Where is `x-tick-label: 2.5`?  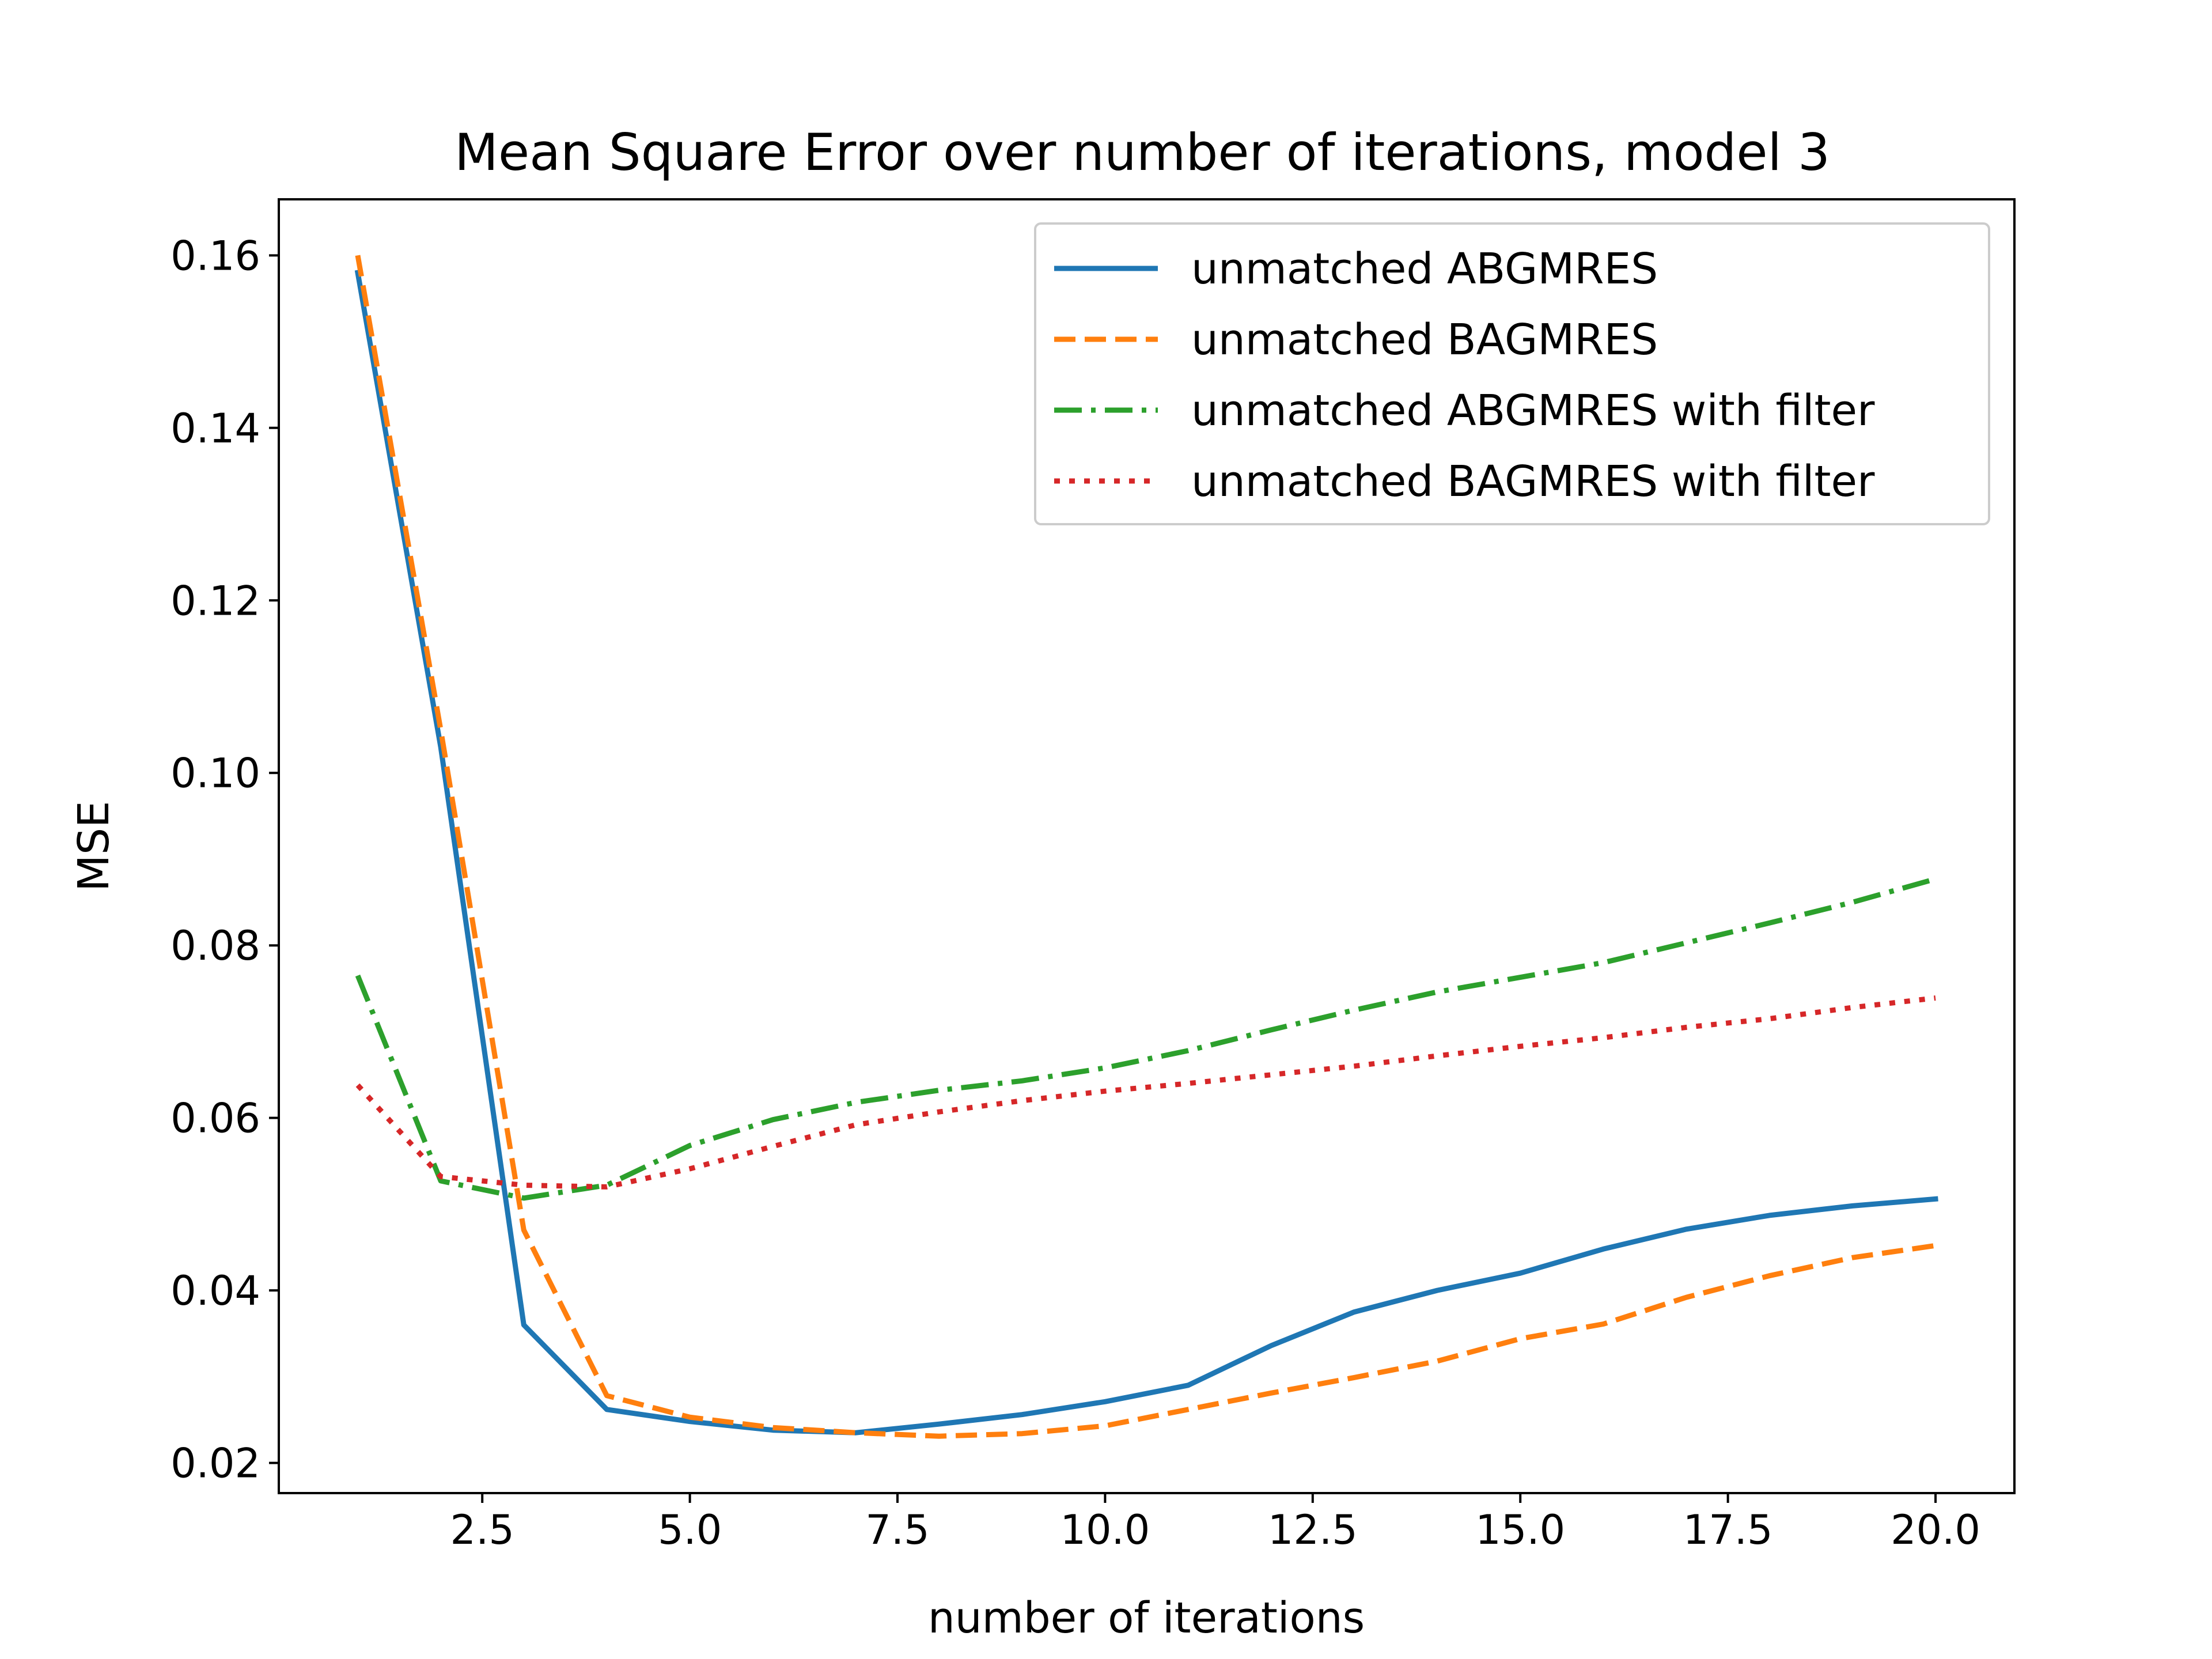
x-tick-label: 2.5 is located at coordinates (482, 1530).